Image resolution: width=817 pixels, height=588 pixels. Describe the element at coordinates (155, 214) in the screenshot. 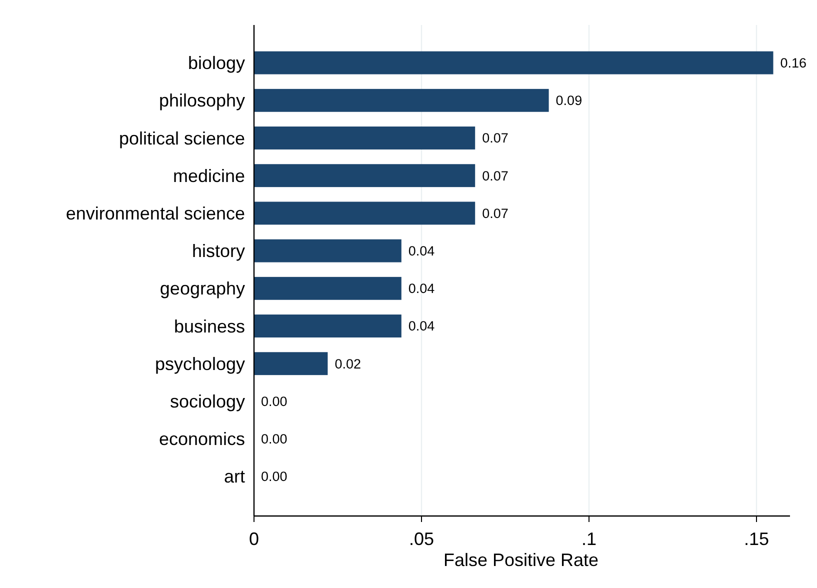

I see `y-tick-label: environmental science` at that location.